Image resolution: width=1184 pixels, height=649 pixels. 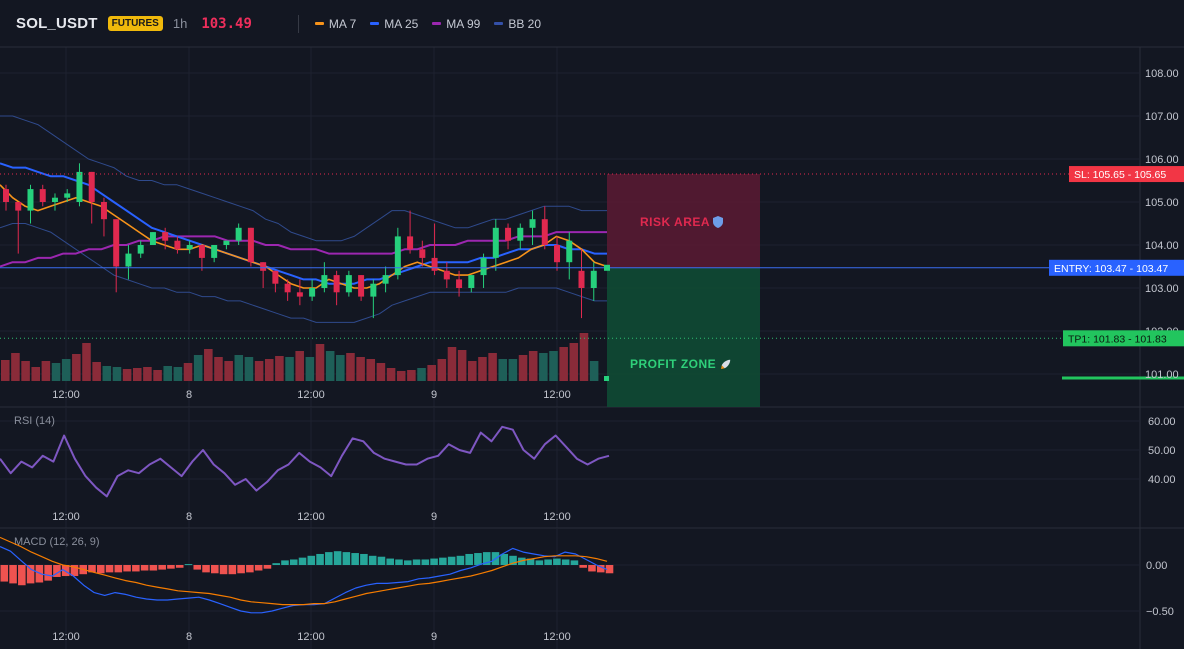 What do you see at coordinates (726, 364) in the screenshot?
I see `rocket-body` at bounding box center [726, 364].